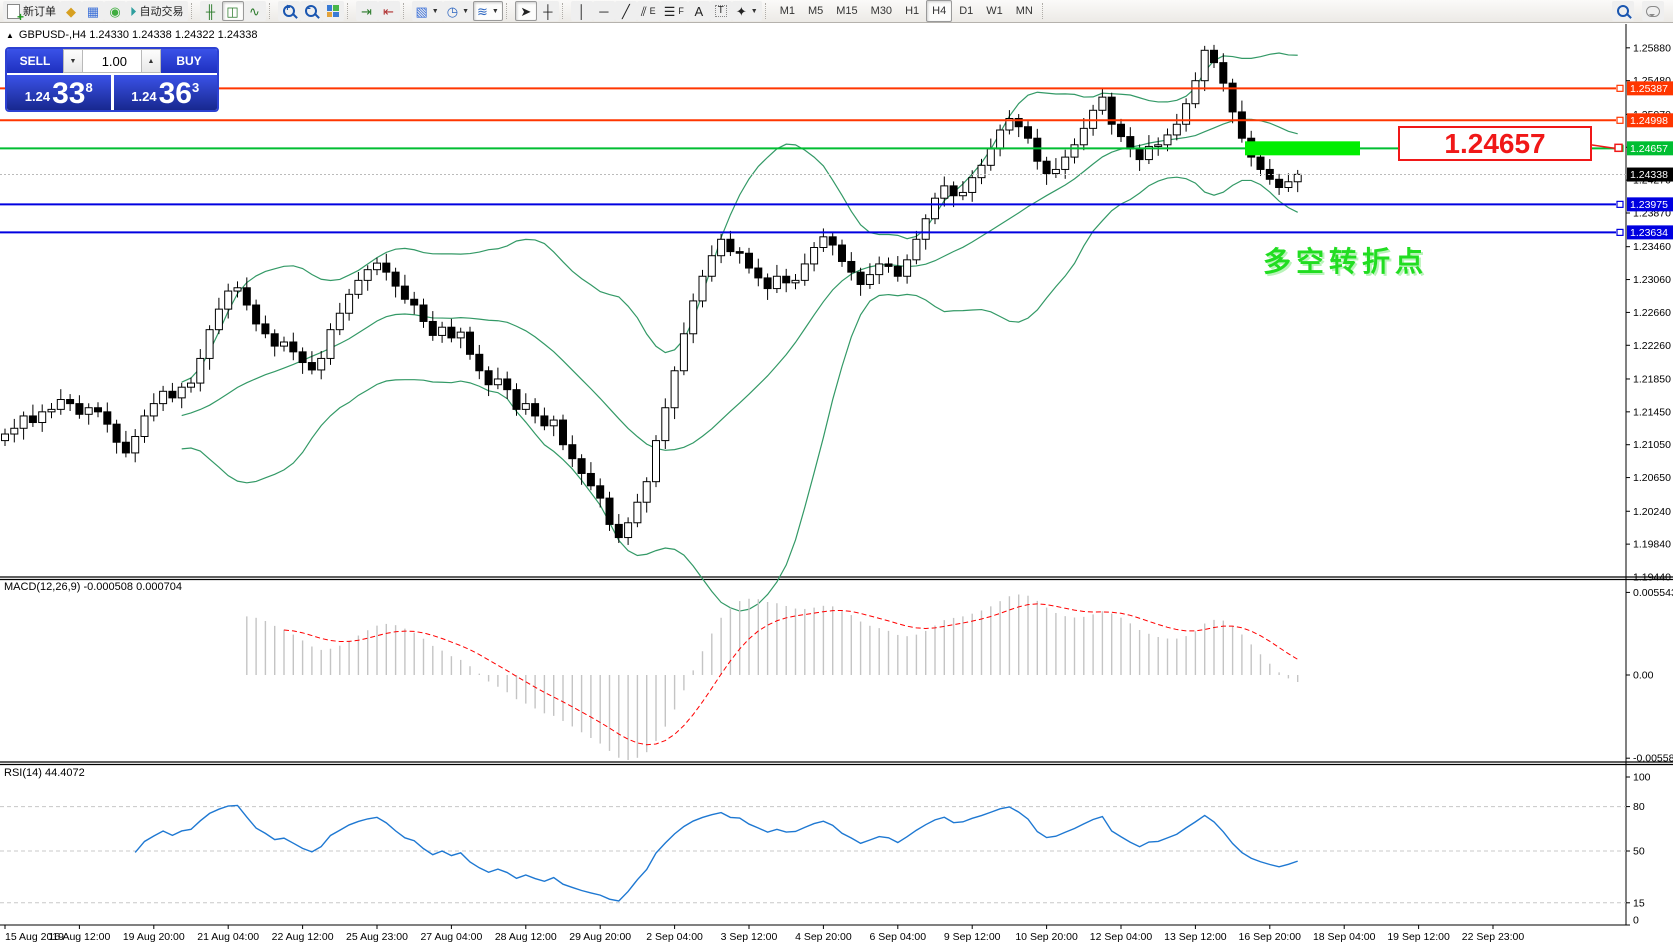 The image size is (1673, 949). I want to click on svg-text: 80, so click(1639, 807).